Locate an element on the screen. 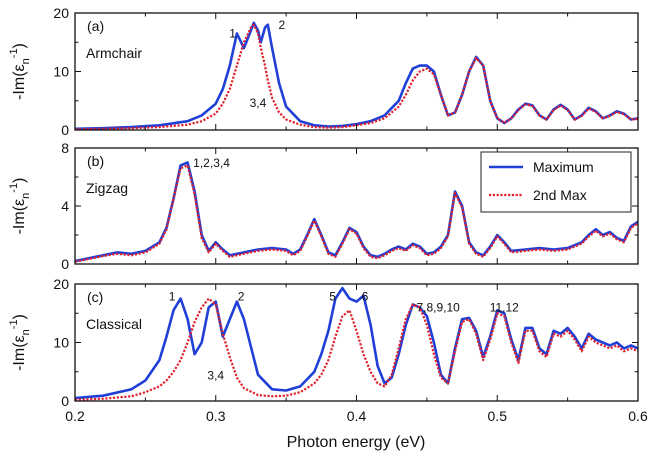 The height and width of the screenshot is (460, 654). panel-name-b: Zigzag is located at coordinates (107, 188).